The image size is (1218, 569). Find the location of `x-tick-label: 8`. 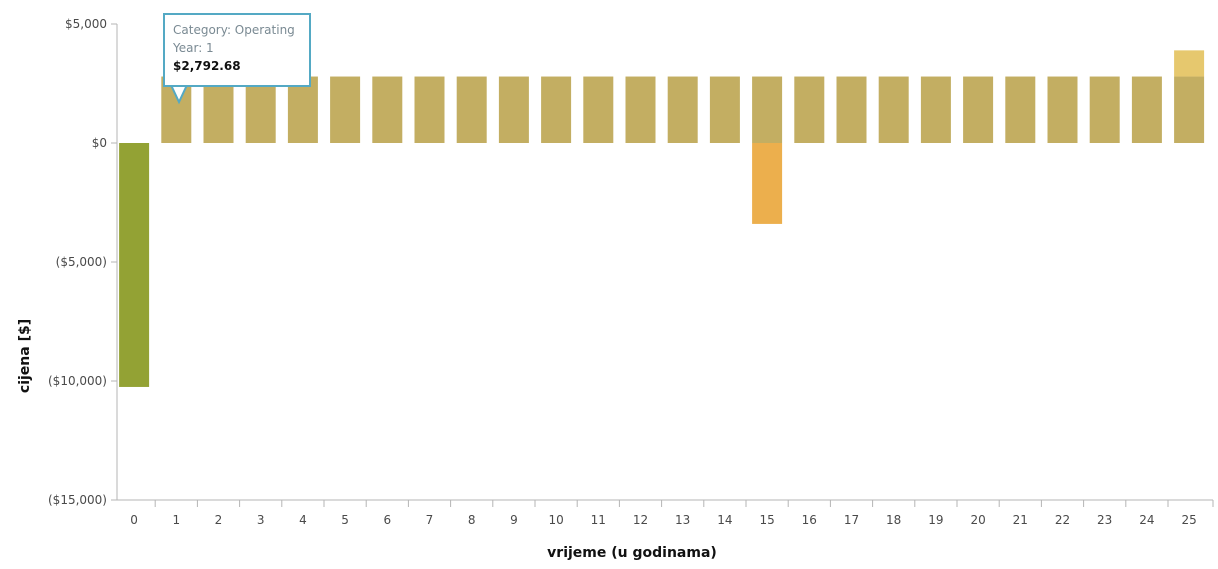

x-tick-label: 8 is located at coordinates (472, 520).